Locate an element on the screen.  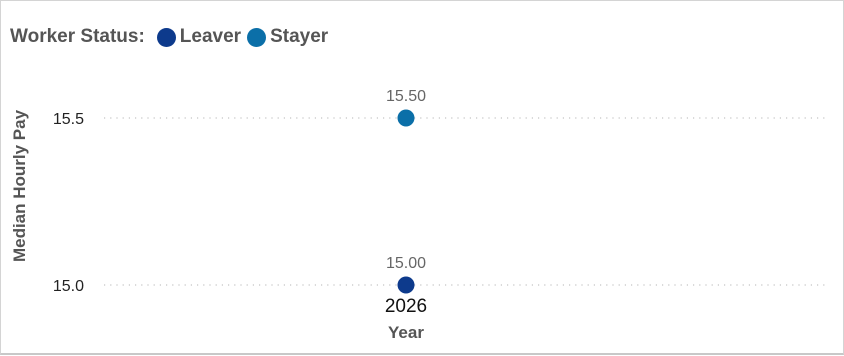
x-axis-label: Year is located at coordinates (406, 332).